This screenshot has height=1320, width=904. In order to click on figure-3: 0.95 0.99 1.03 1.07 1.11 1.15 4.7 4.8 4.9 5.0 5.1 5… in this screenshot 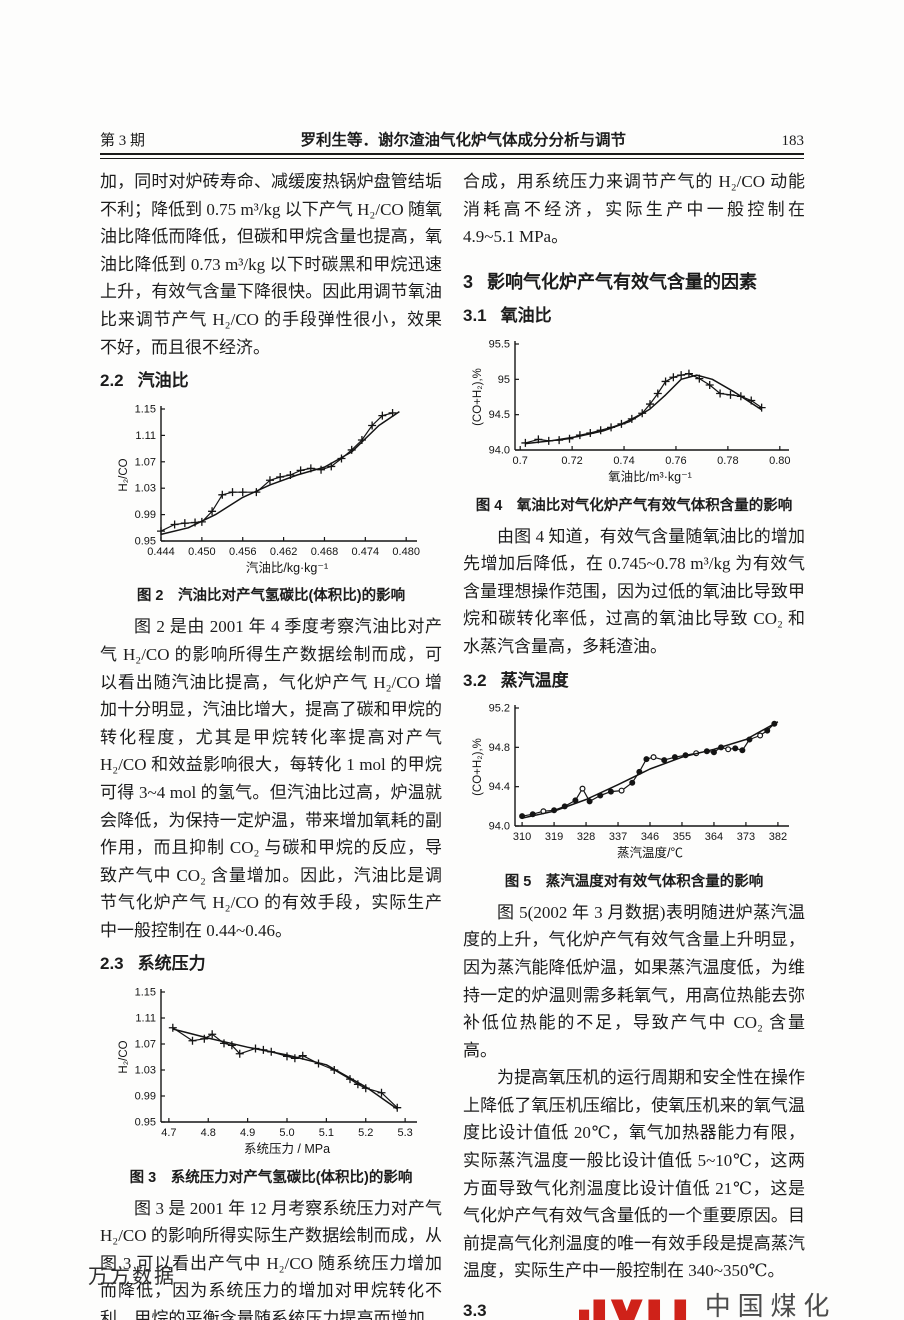, I will do `click(271, 1085)`.